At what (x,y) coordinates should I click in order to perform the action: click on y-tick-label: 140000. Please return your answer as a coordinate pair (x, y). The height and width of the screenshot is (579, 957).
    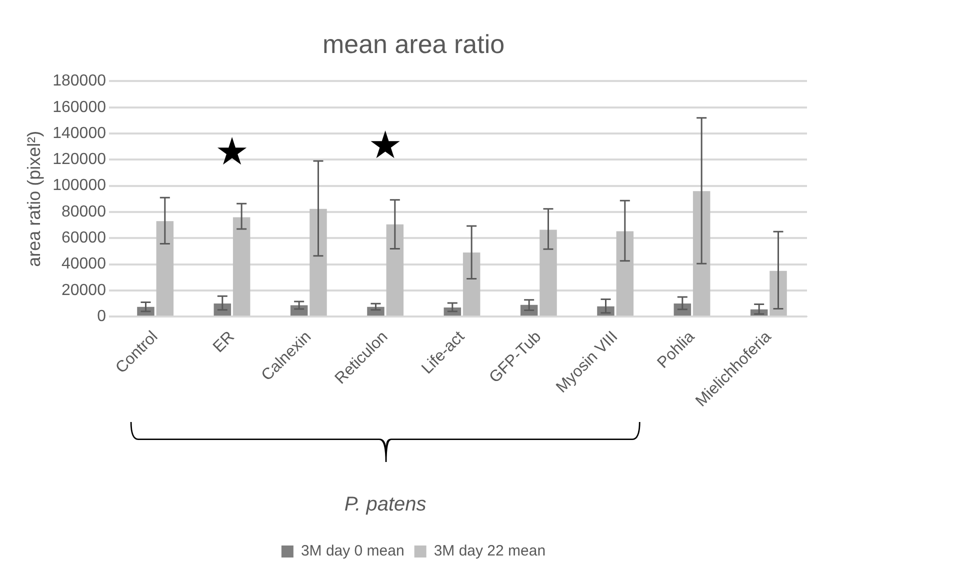
    Looking at the image, I should click on (79, 133).